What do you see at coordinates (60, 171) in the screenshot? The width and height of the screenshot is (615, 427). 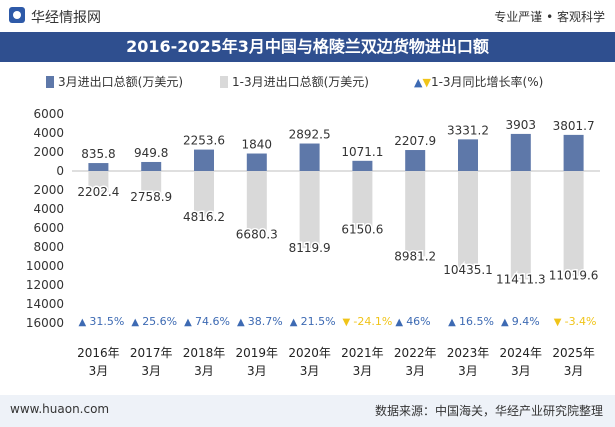 I see `y-tick-label: 0` at bounding box center [60, 171].